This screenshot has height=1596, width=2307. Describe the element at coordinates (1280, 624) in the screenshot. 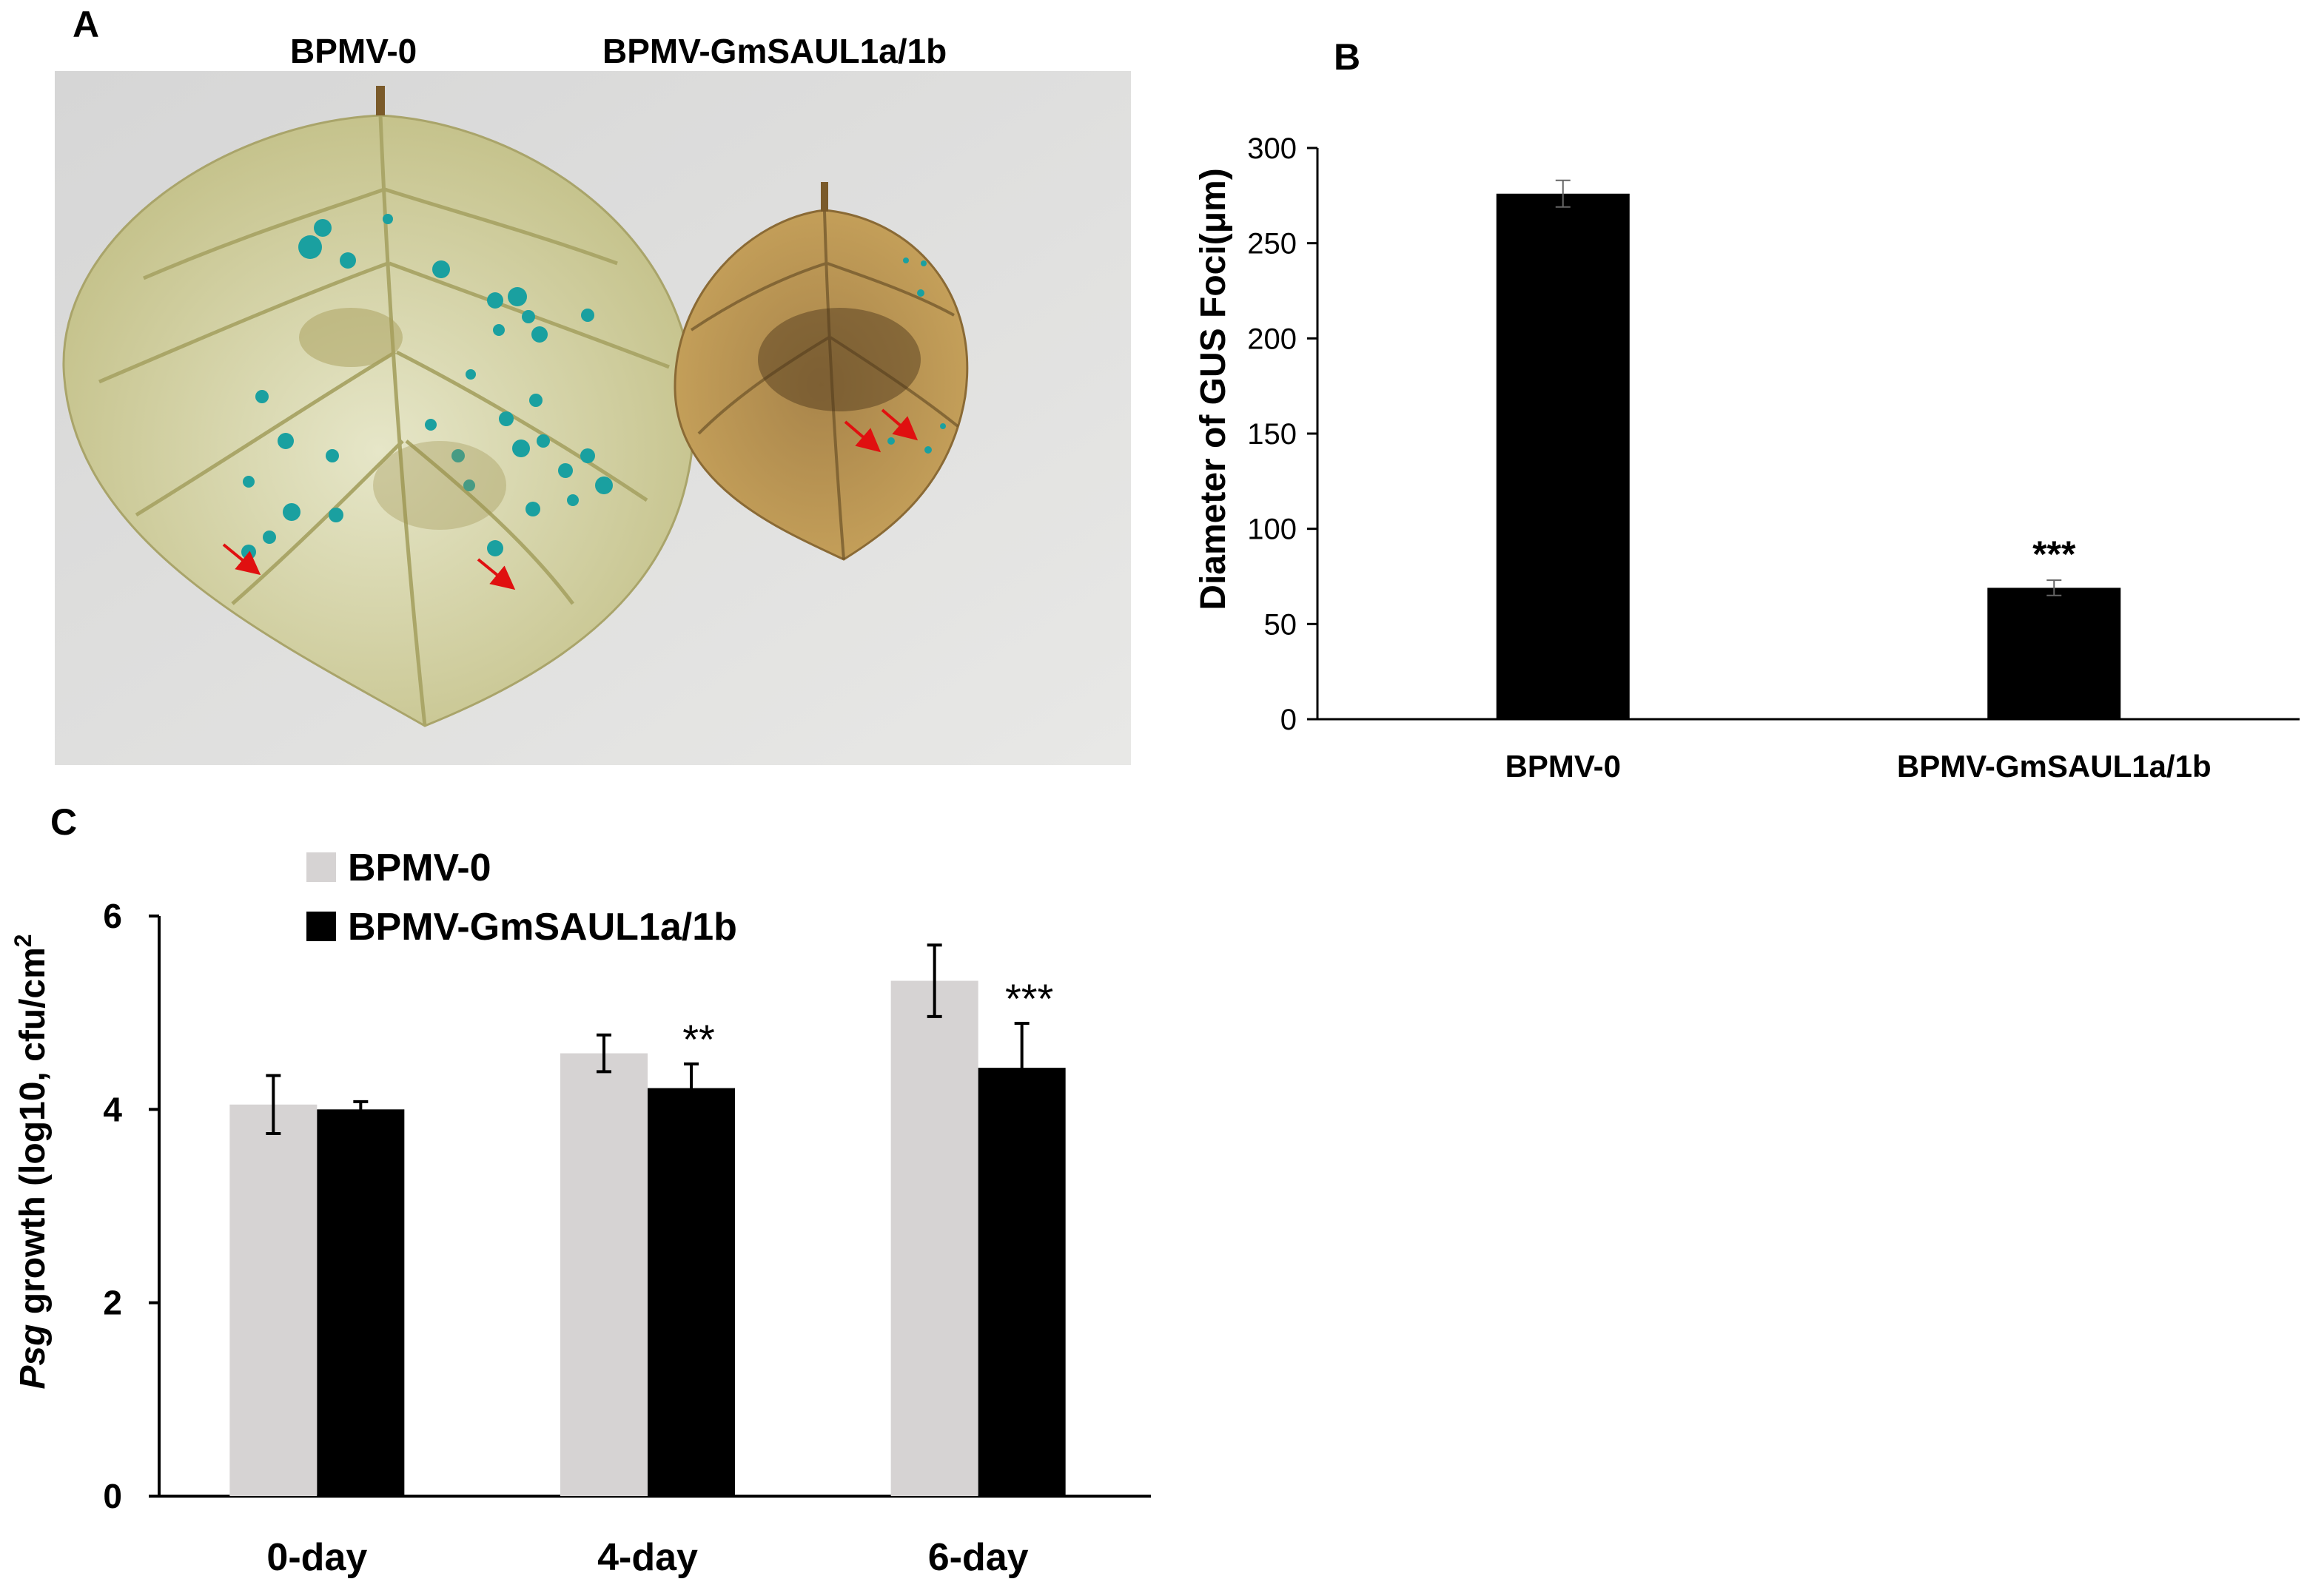

I see `y-tick-label: 50` at that location.